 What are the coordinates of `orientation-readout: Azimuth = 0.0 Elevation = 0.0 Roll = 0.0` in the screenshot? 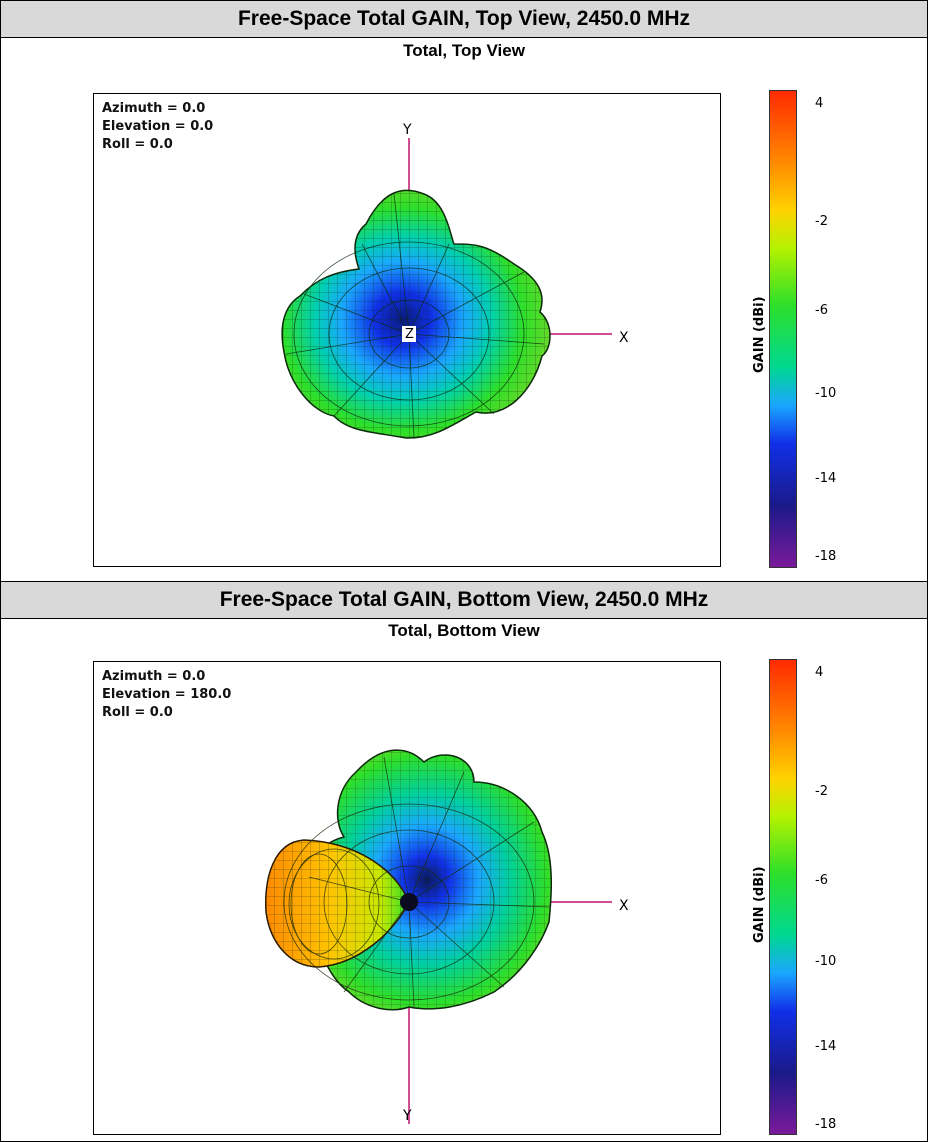 It's located at (157, 127).